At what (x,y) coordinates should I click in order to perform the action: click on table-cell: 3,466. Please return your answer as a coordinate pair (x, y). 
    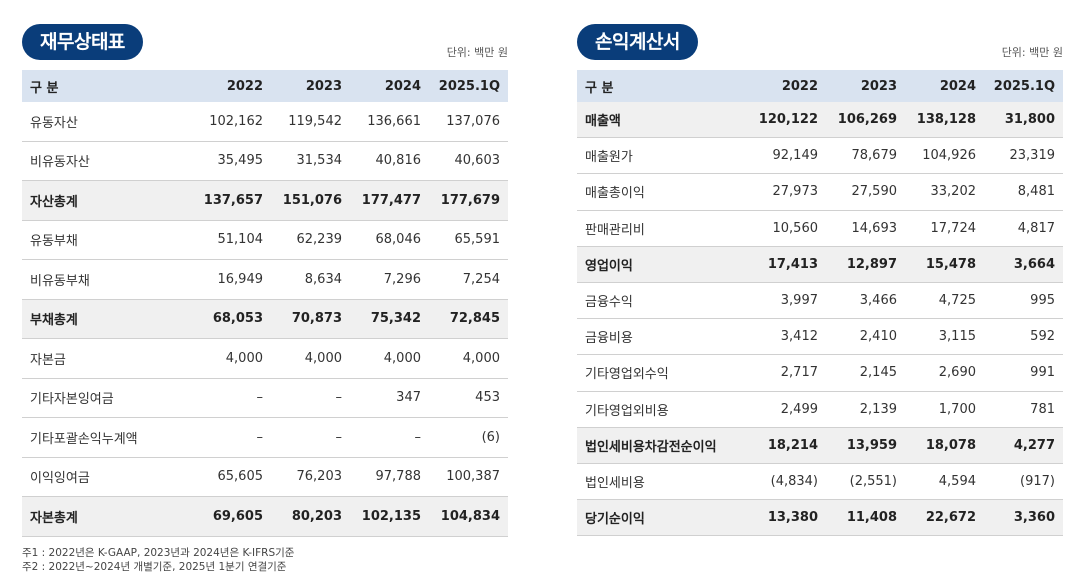
    Looking at the image, I should click on (865, 301).